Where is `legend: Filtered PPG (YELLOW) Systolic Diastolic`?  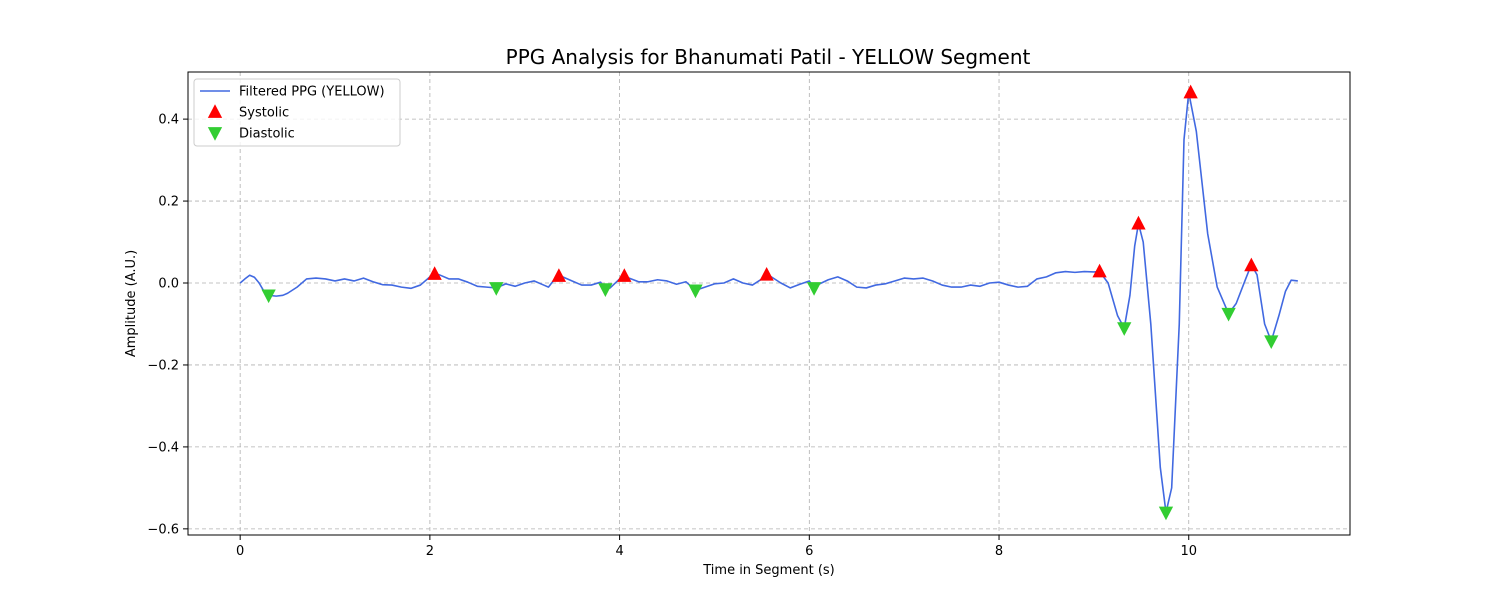
legend: Filtered PPG (YELLOW) Systolic Diastolic is located at coordinates (297, 112).